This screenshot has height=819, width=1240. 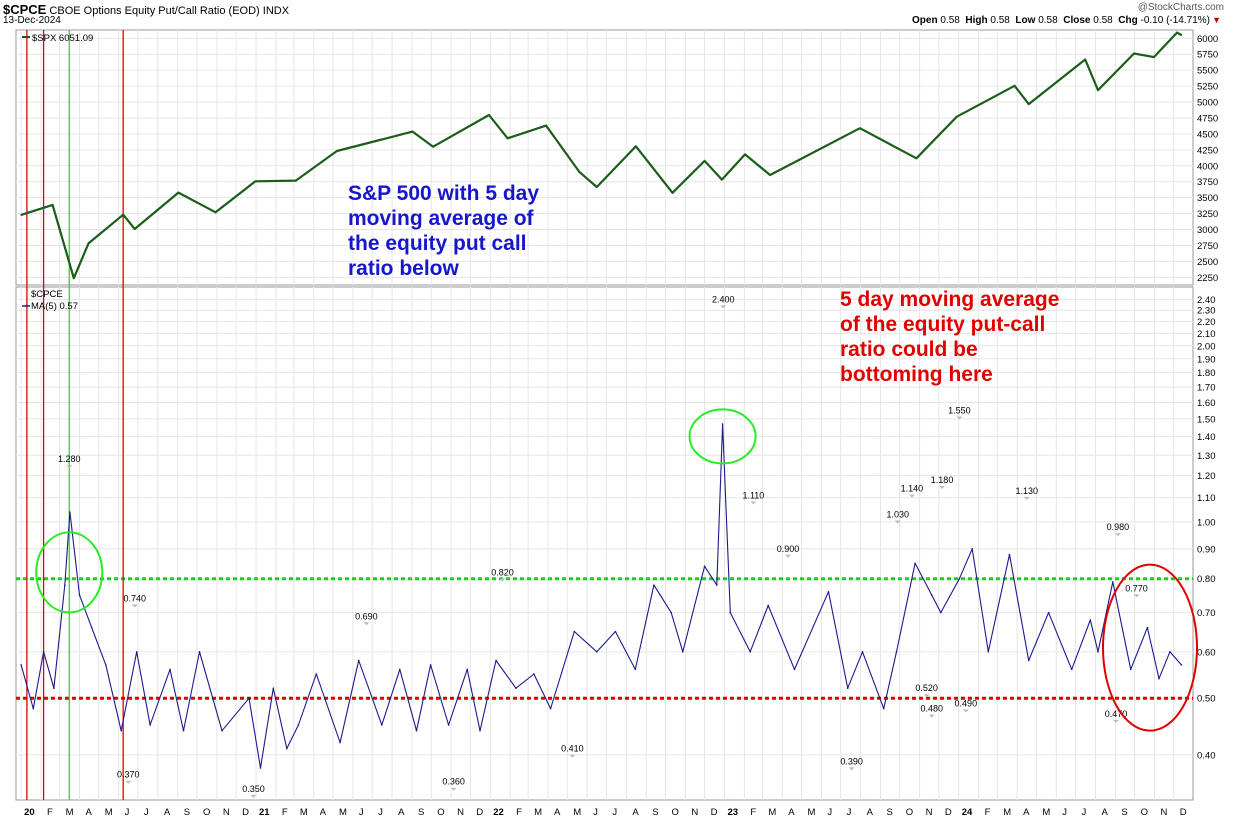 What do you see at coordinates (932, 709) in the screenshot?
I see `cpce-data-label: 0.480` at bounding box center [932, 709].